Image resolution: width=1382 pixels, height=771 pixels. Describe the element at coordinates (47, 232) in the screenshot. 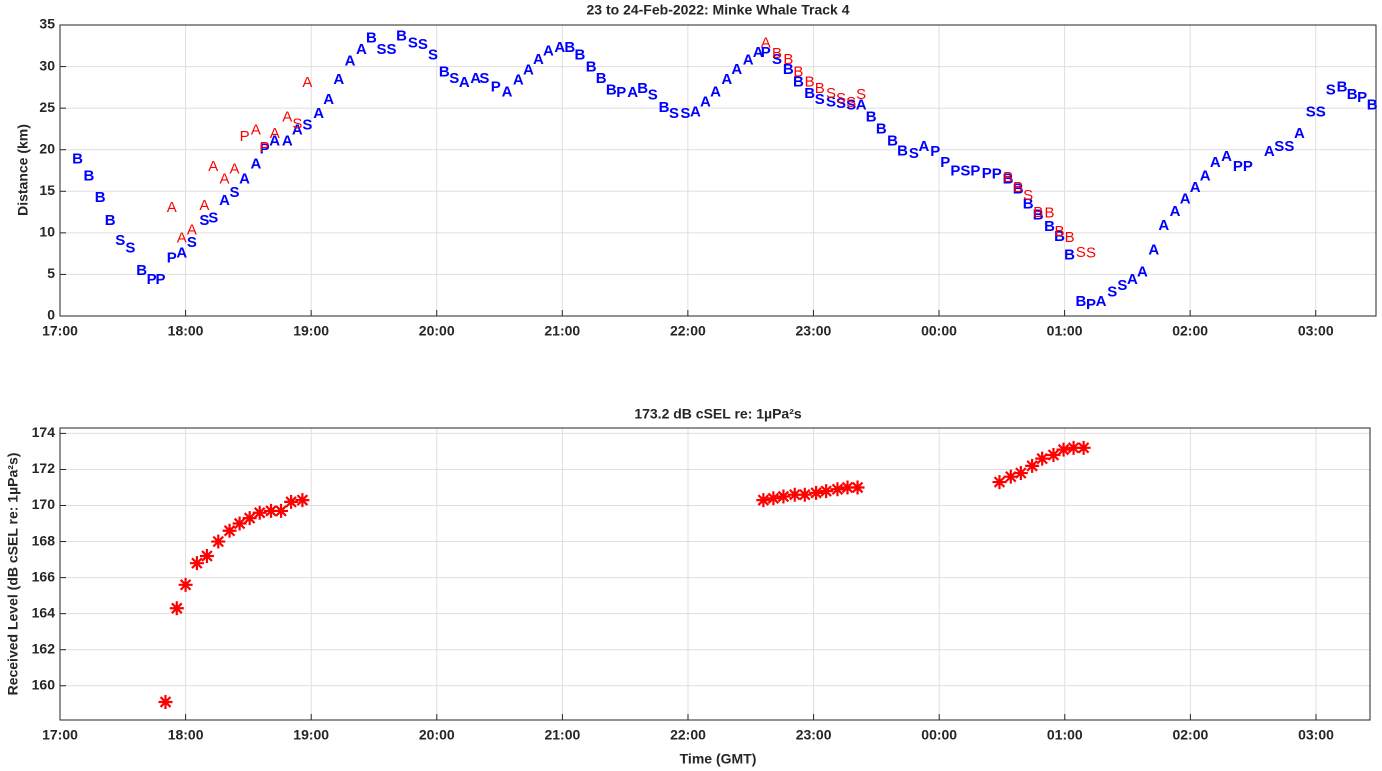

I see `y-tick-label: 10` at that location.